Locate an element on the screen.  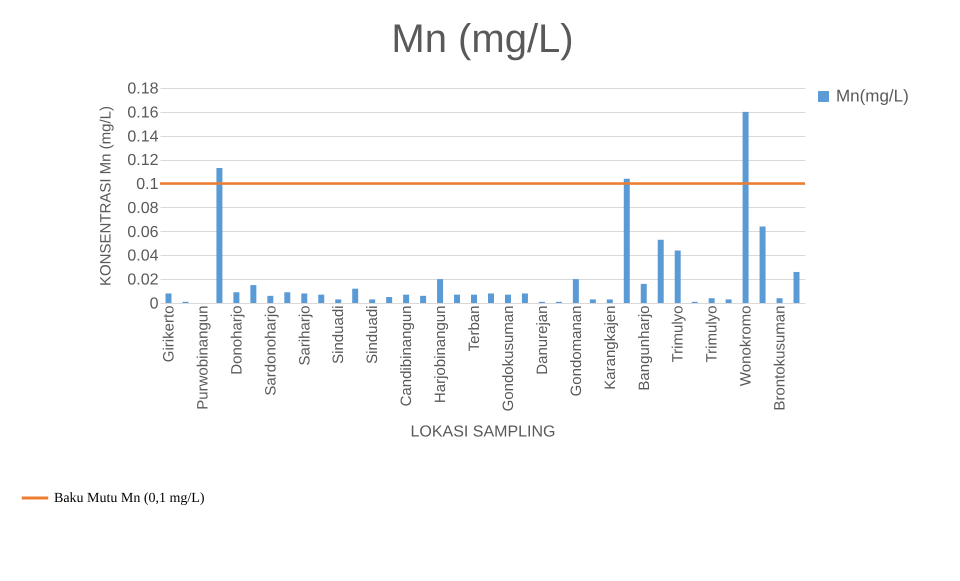
y-tick-label: 0.06 is located at coordinates (143, 232).